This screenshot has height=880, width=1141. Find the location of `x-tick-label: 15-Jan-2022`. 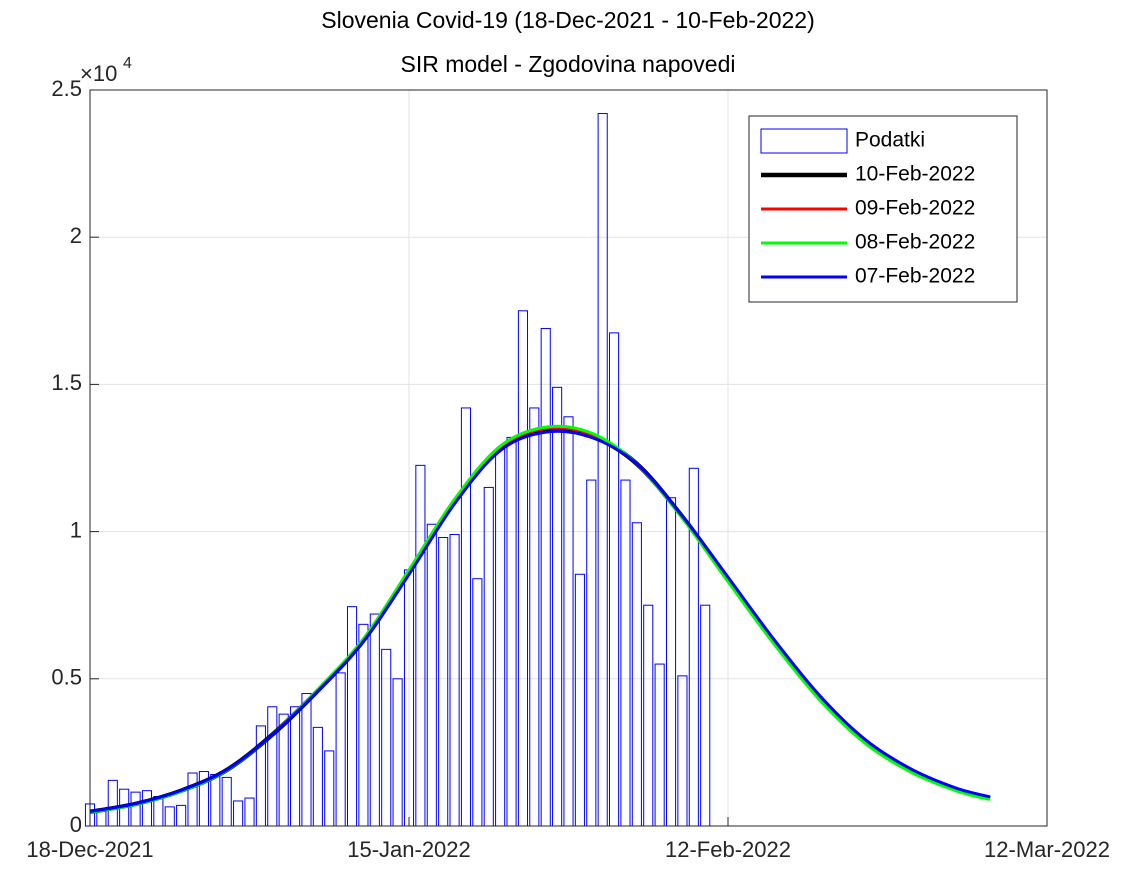

x-tick-label: 15-Jan-2022 is located at coordinates (409, 849).